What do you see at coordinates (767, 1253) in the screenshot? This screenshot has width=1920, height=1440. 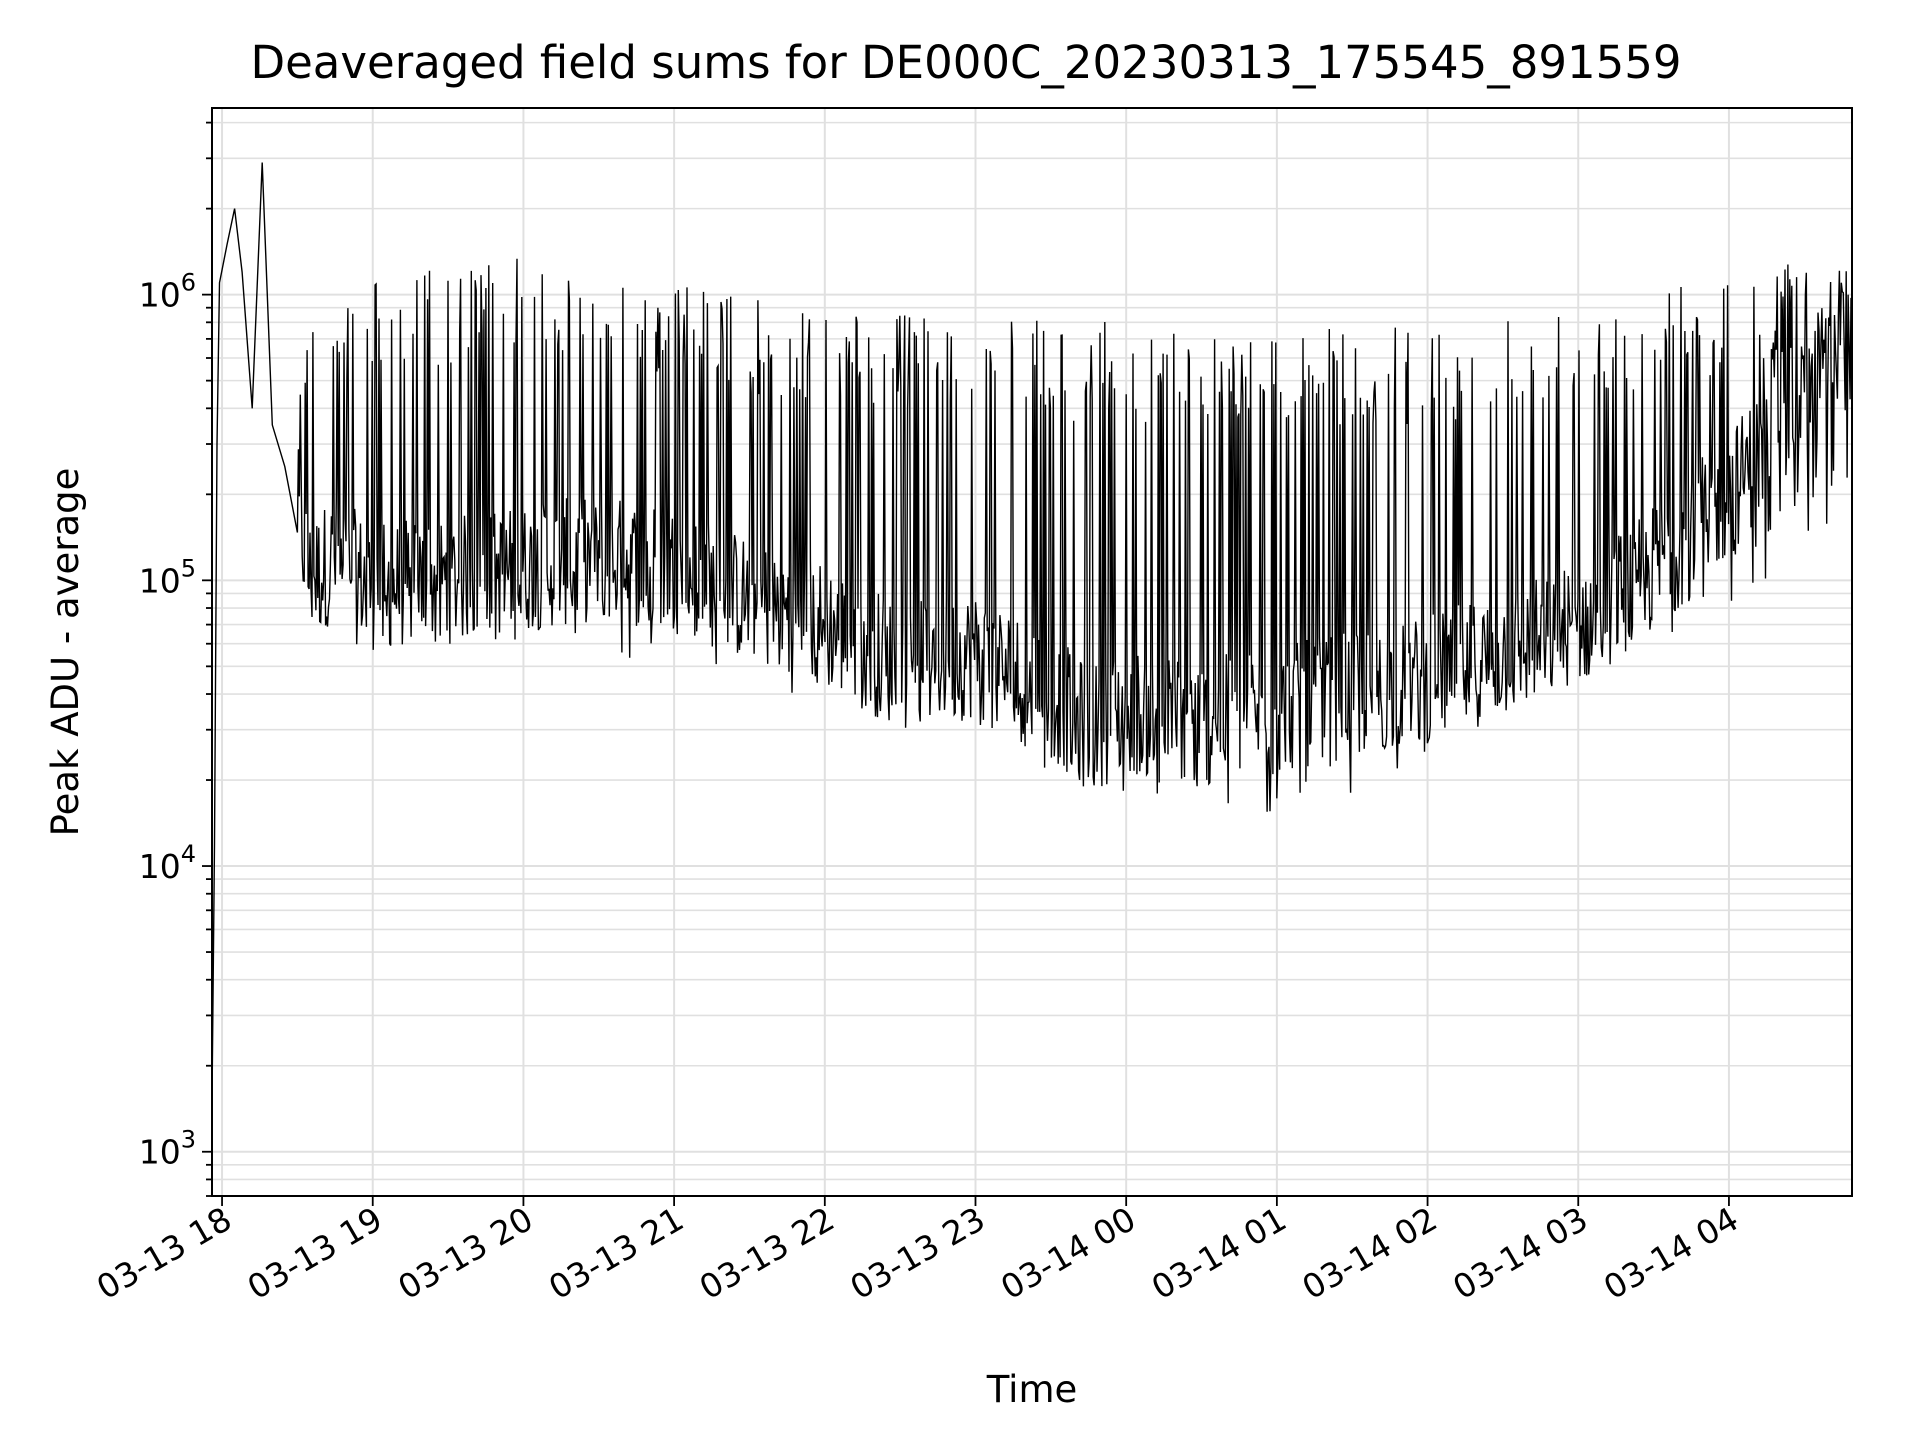 I see `x-tick-label: 03-13 22` at bounding box center [767, 1253].